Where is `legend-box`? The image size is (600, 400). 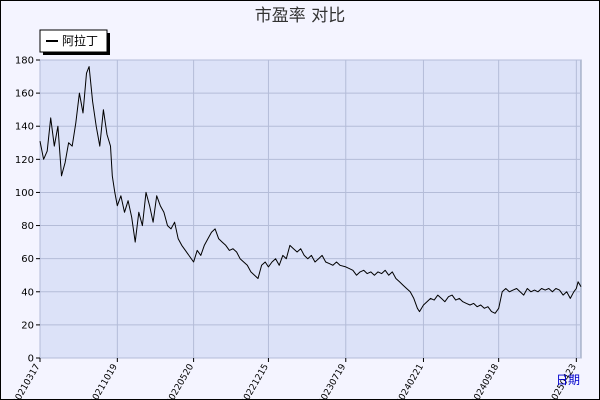 legend-box is located at coordinates (73, 41).